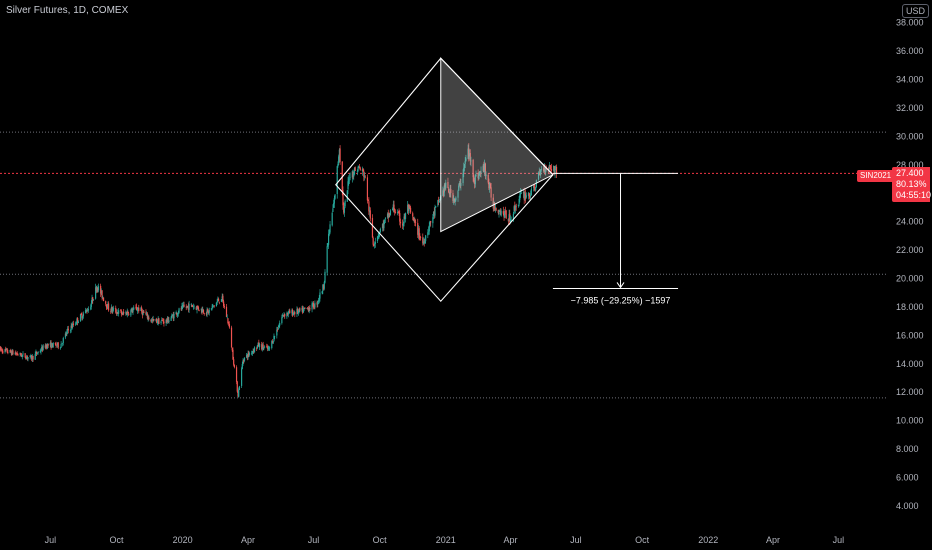 Image resolution: width=932 pixels, height=550 pixels. Describe the element at coordinates (916, 11) in the screenshot. I see `currency-badge: USD` at that location.